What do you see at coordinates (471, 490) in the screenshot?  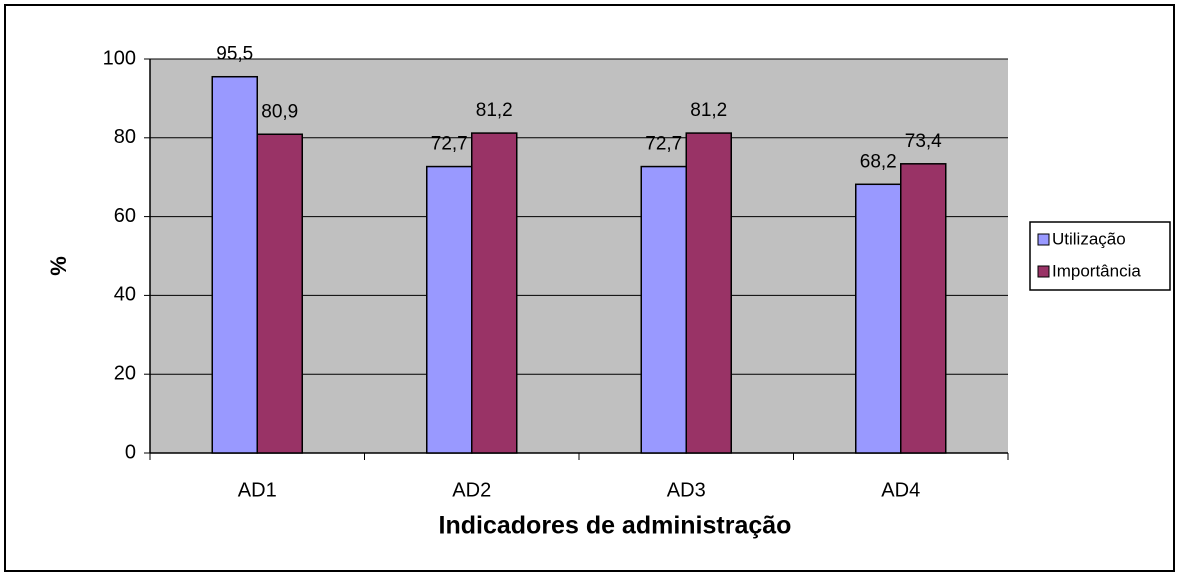 I see `x-tick-label: AD2` at bounding box center [471, 490].